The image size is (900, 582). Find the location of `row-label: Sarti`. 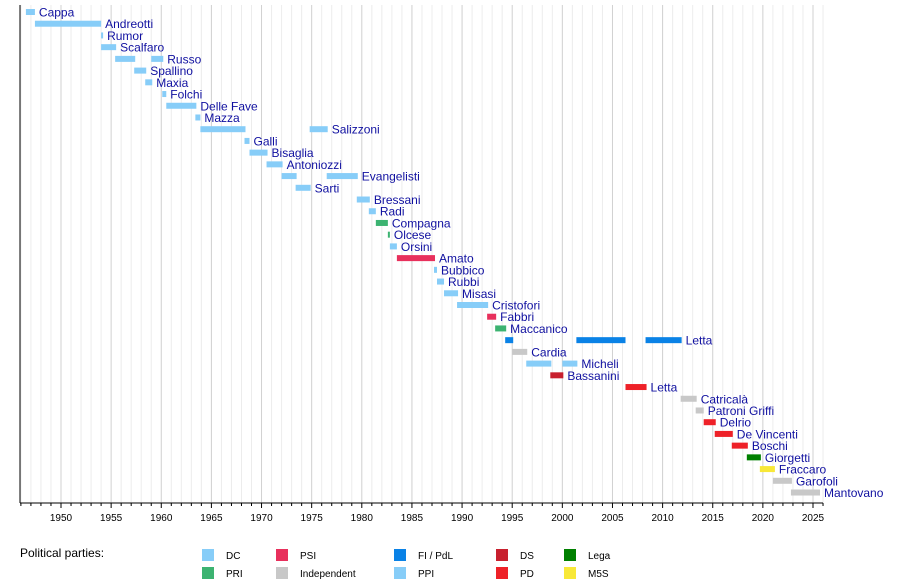

row-label: Sarti is located at coordinates (327, 188).